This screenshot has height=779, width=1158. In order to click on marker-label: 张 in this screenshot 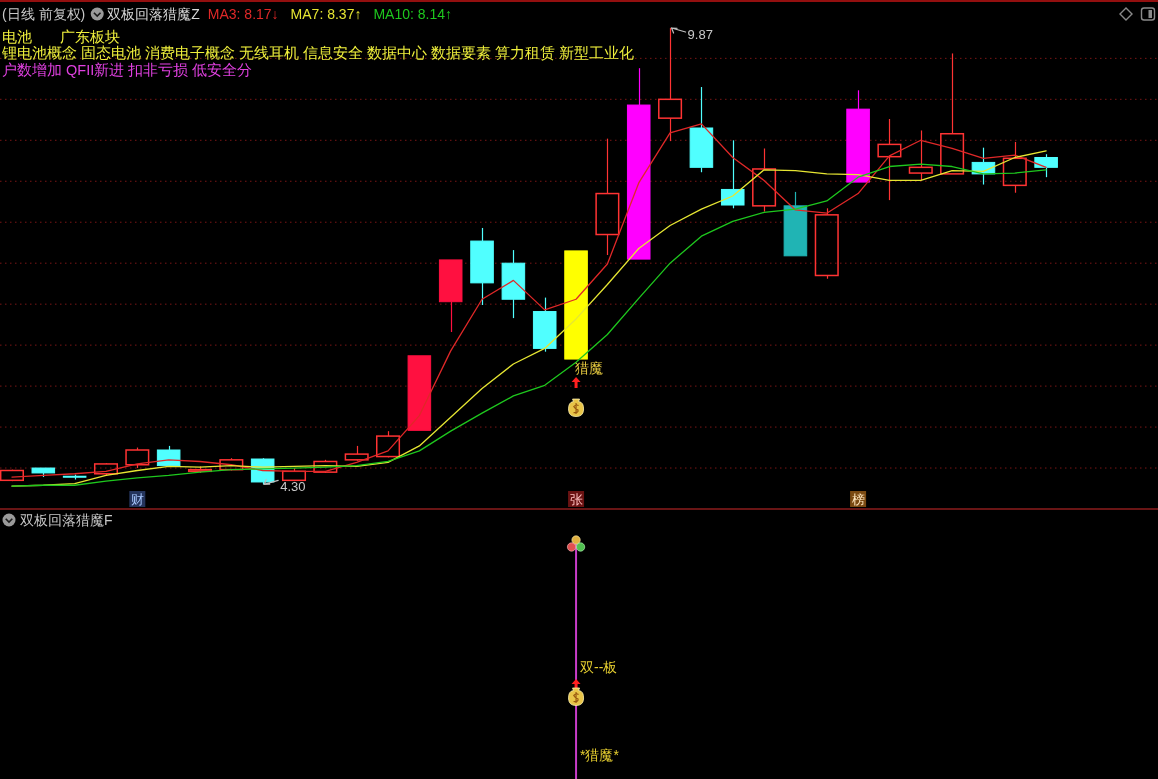, I will do `click(576, 499)`.